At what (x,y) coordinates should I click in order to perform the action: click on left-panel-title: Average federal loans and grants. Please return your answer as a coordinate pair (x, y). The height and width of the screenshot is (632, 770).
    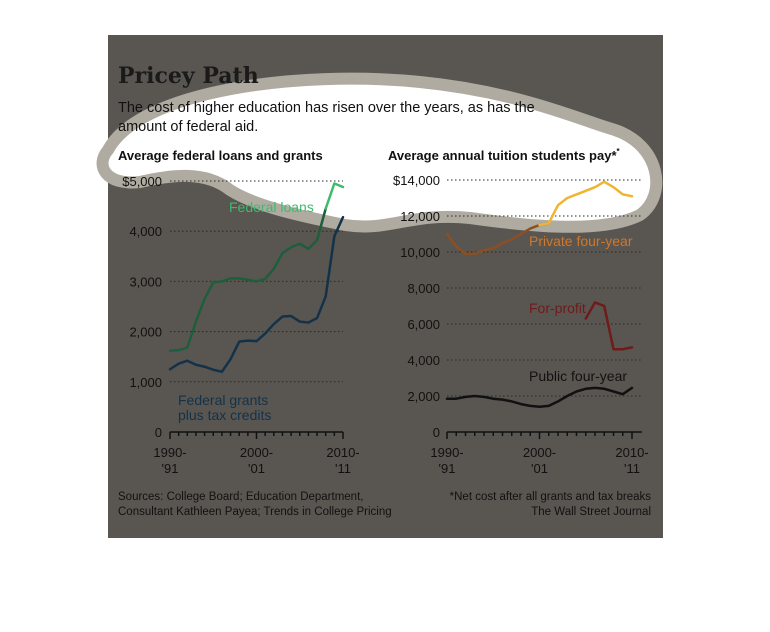
    Looking at the image, I should click on (220, 155).